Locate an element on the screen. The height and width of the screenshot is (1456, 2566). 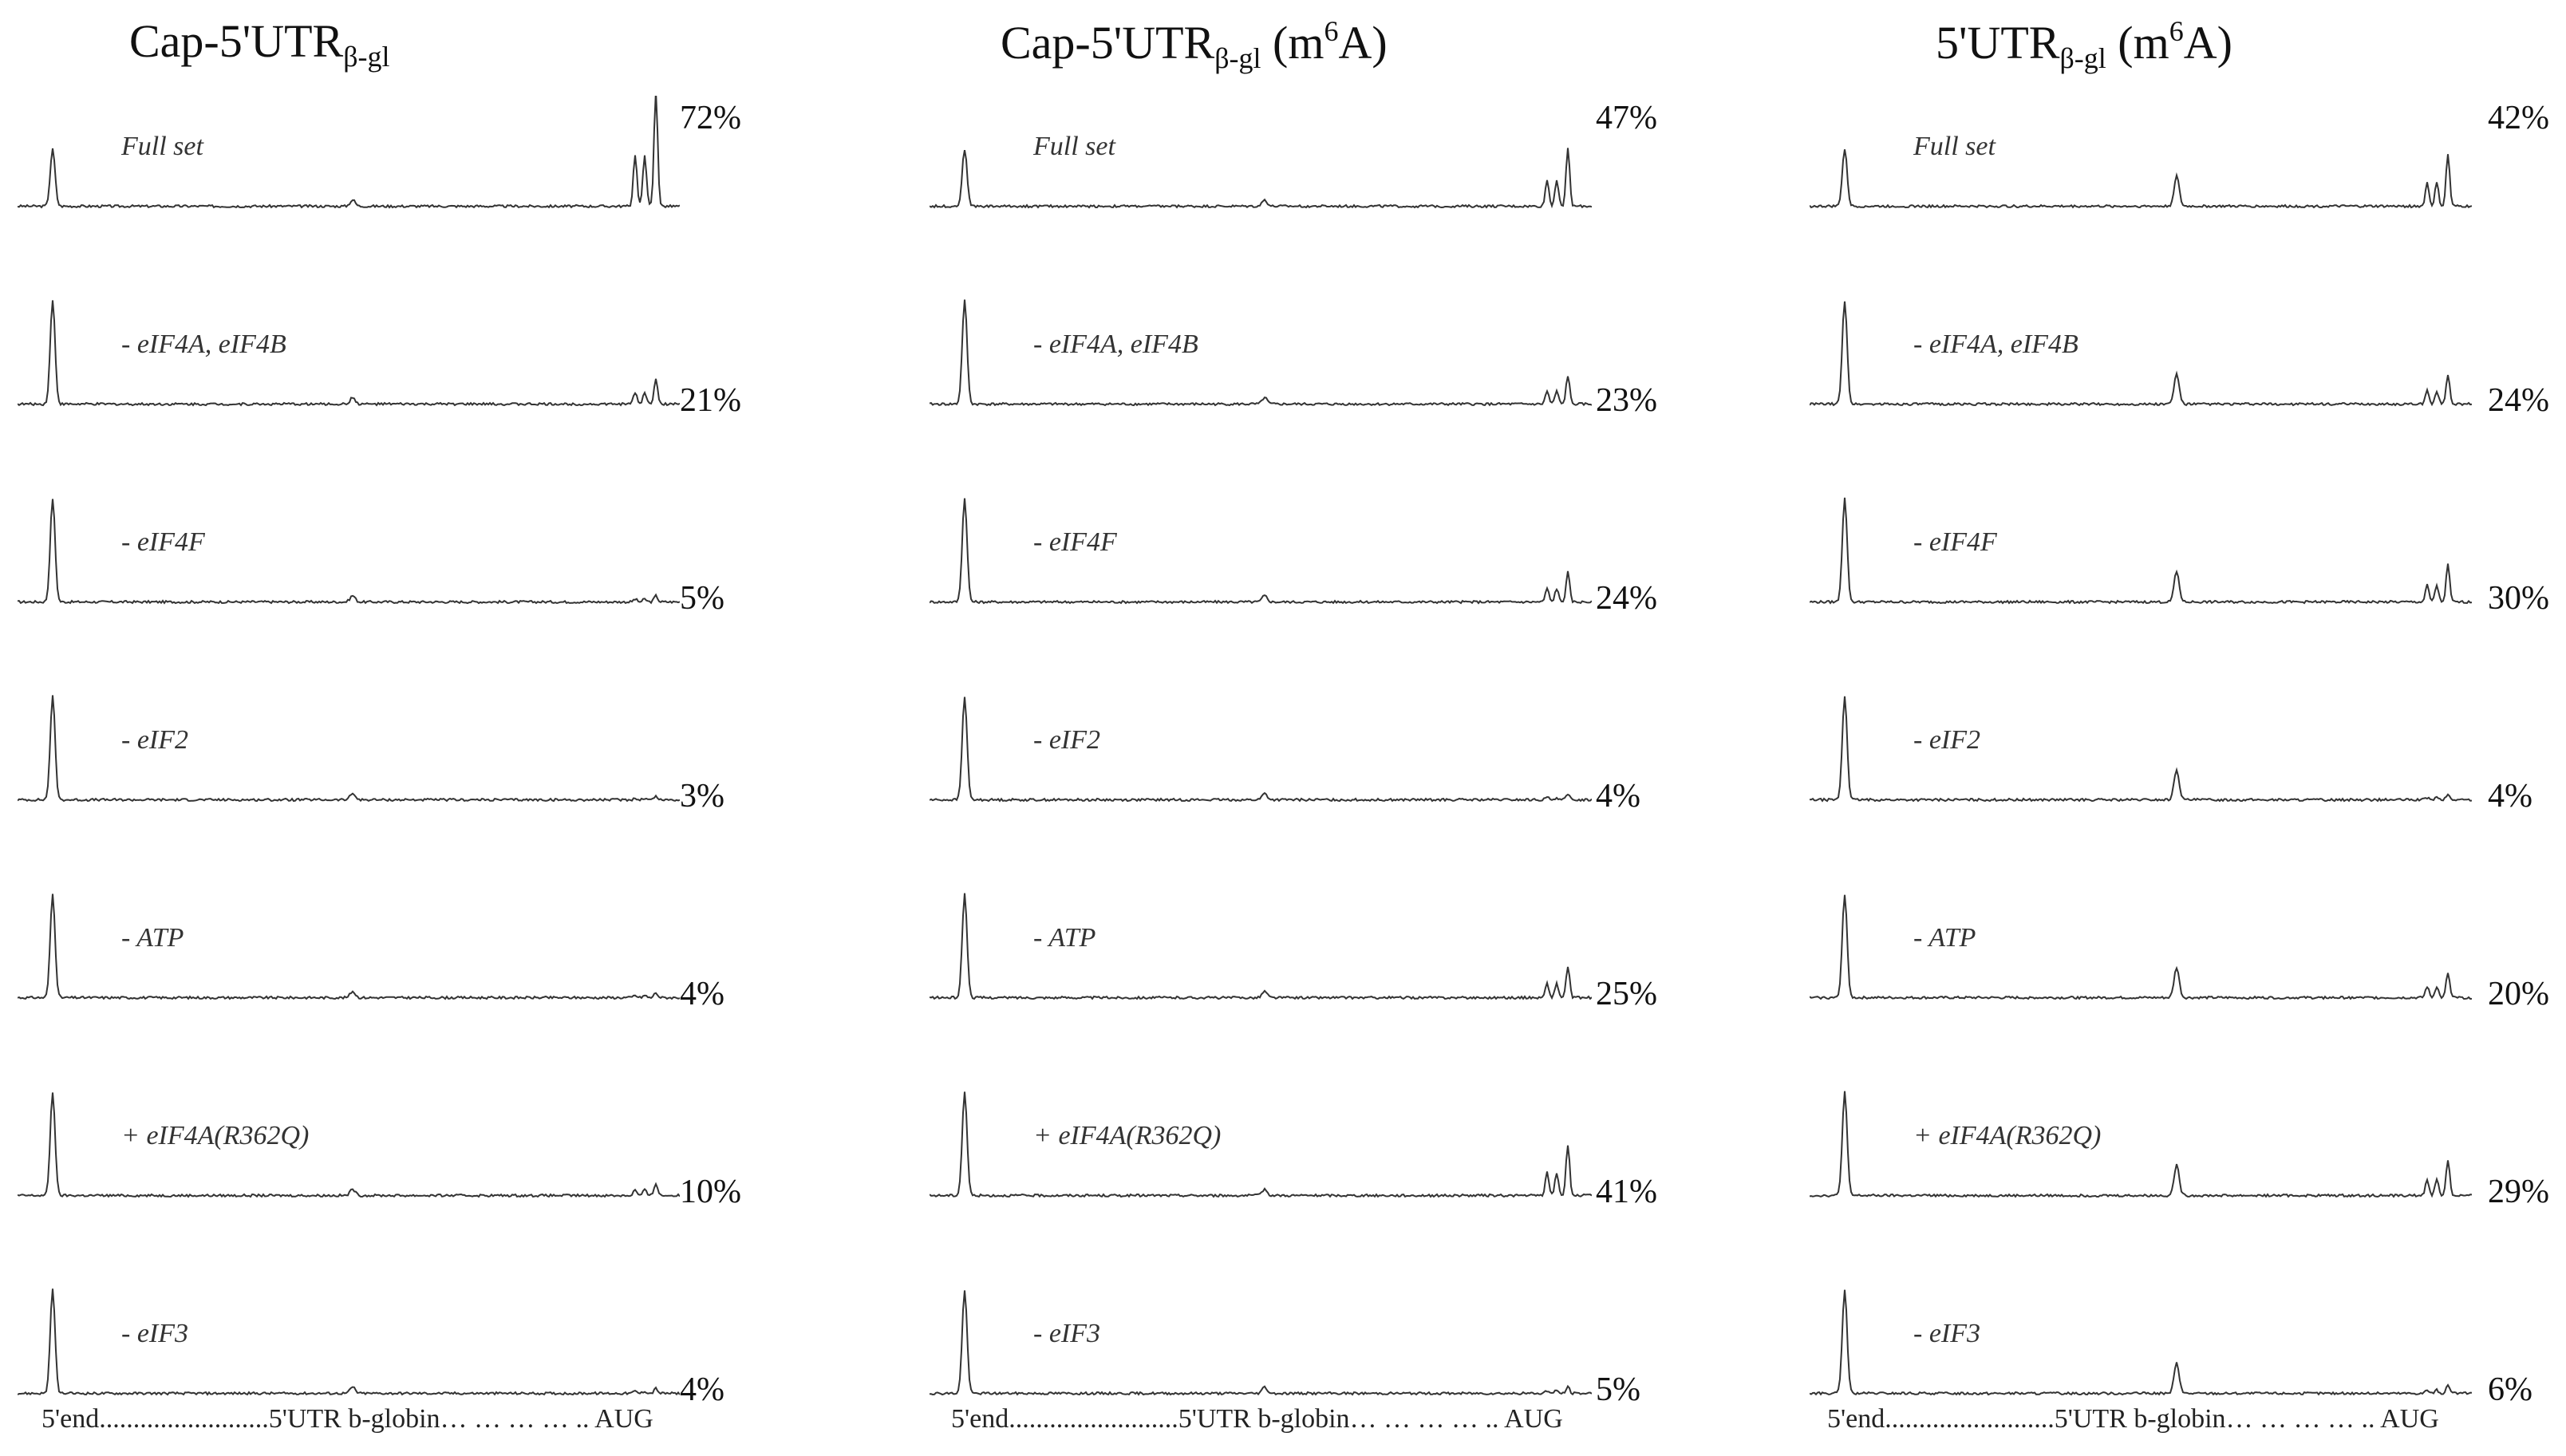
percent-label: 3% is located at coordinates (702, 796).